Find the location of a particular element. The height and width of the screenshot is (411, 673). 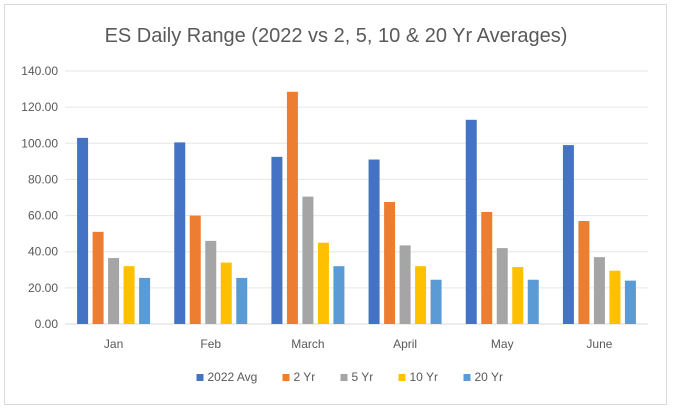

y-tick-label: 60.00 is located at coordinates (43, 216).